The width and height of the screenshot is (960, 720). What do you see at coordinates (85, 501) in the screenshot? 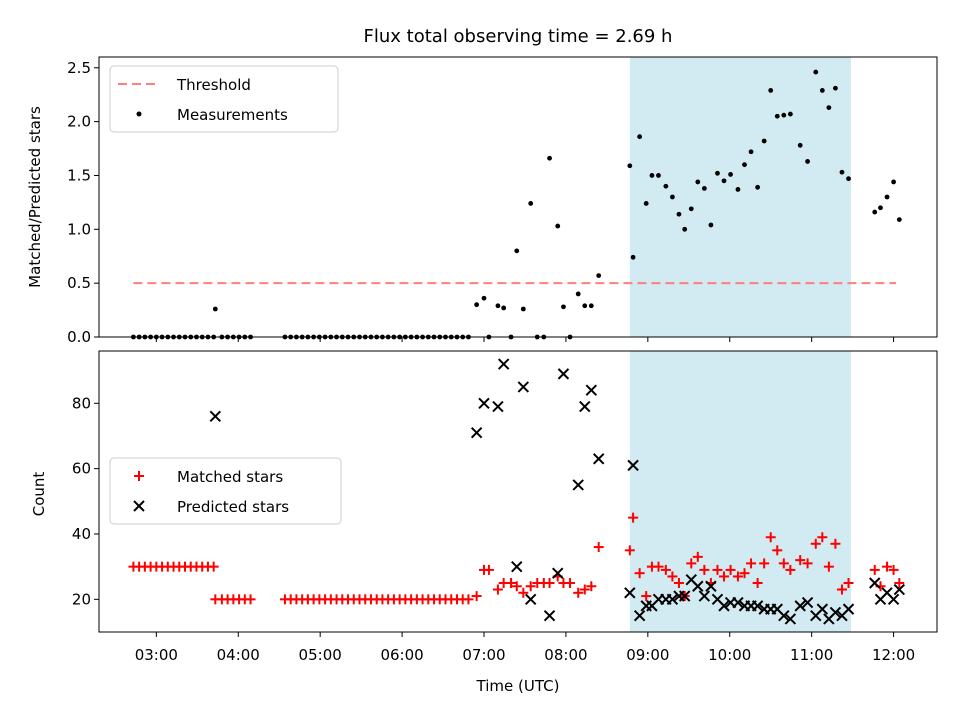
I see `count-y-ticks: 20 40 60 80` at bounding box center [85, 501].